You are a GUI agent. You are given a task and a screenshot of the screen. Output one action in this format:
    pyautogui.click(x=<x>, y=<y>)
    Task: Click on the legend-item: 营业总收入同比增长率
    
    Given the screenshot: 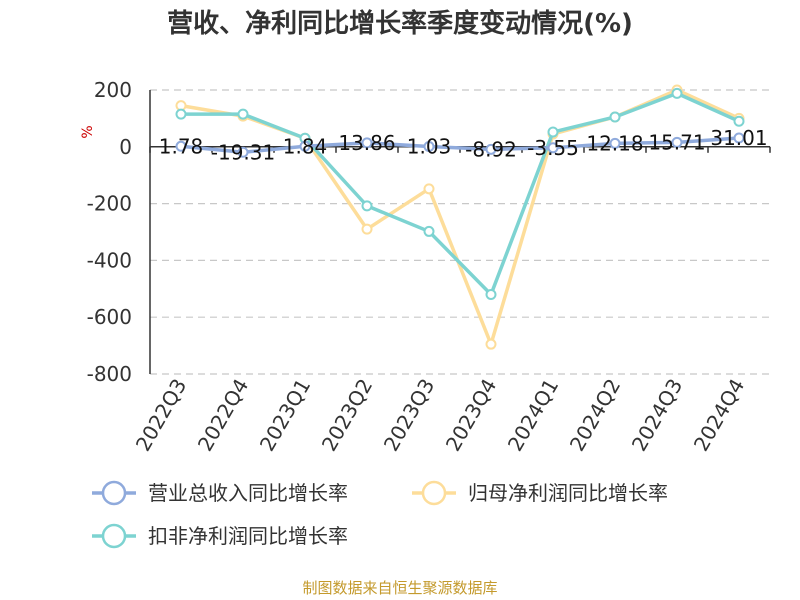 What is the action you would take?
    pyautogui.click(x=220, y=493)
    